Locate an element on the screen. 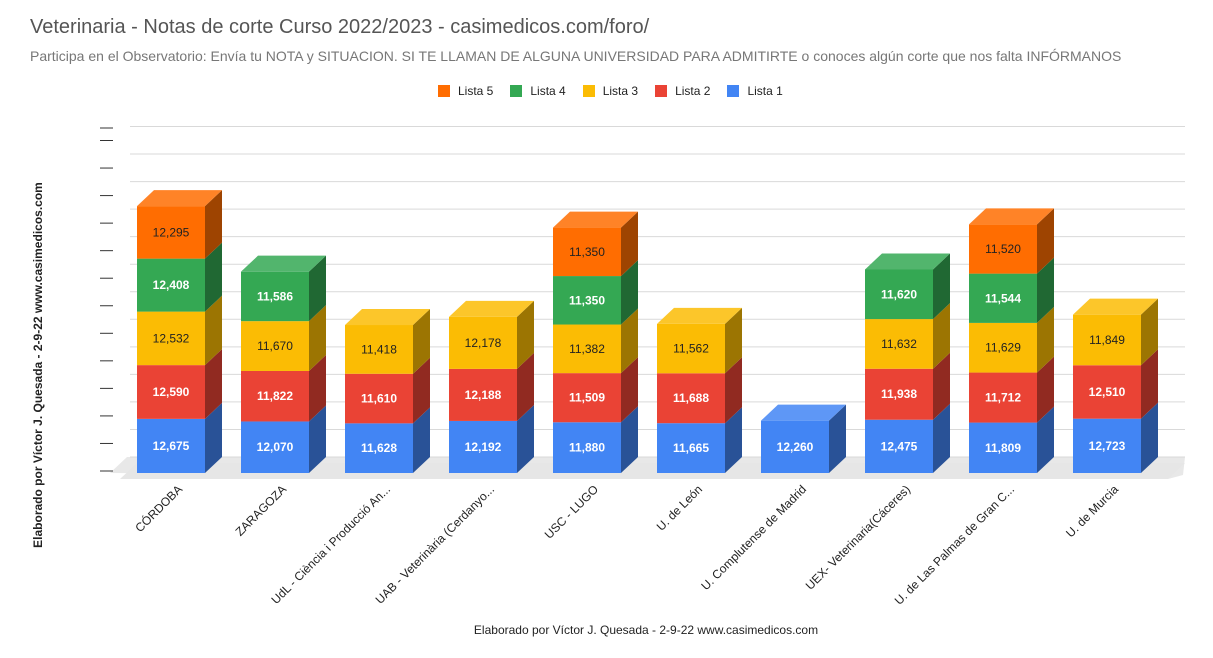 The width and height of the screenshot is (1213, 658). legend-item-lista-1: Lista 1 is located at coordinates (755, 91).